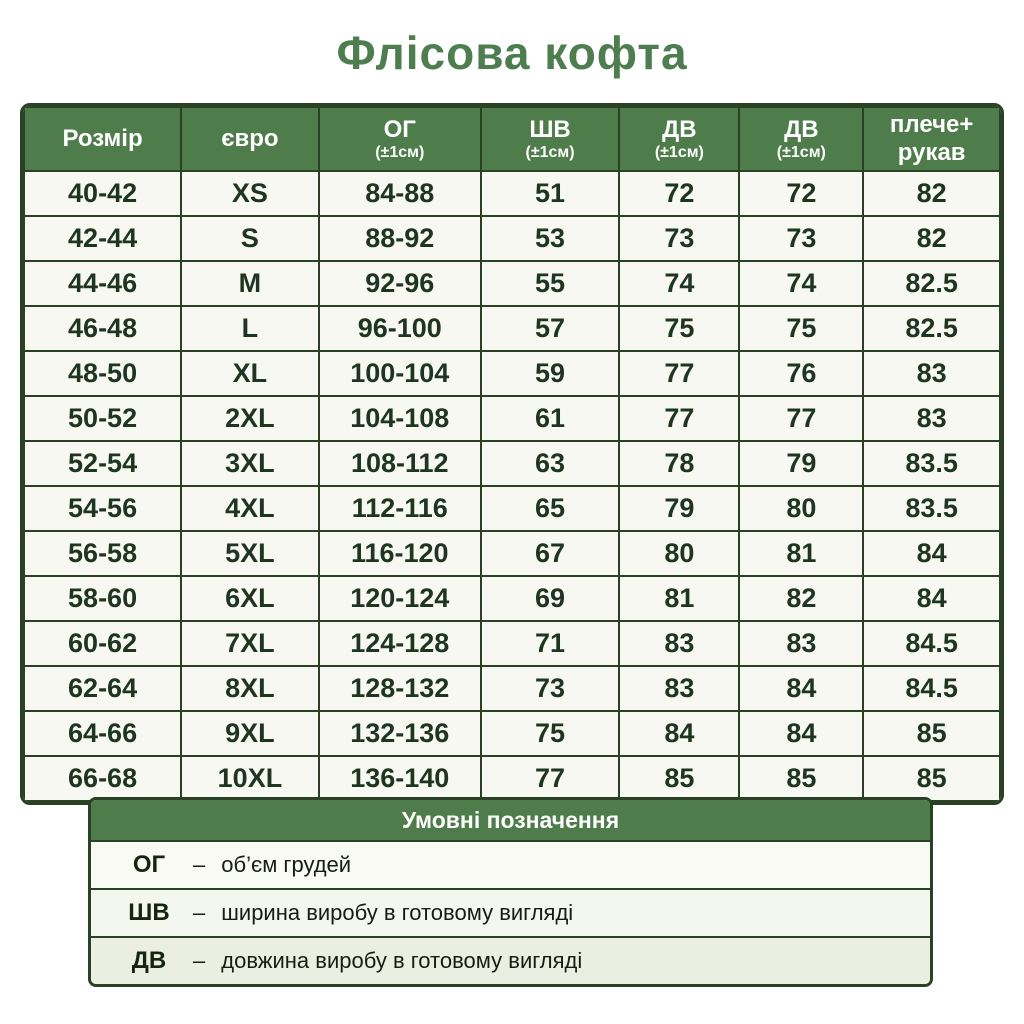 The image size is (1024, 1024). What do you see at coordinates (399, 463) in the screenshot?
I see `table-cell: 108-112` at bounding box center [399, 463].